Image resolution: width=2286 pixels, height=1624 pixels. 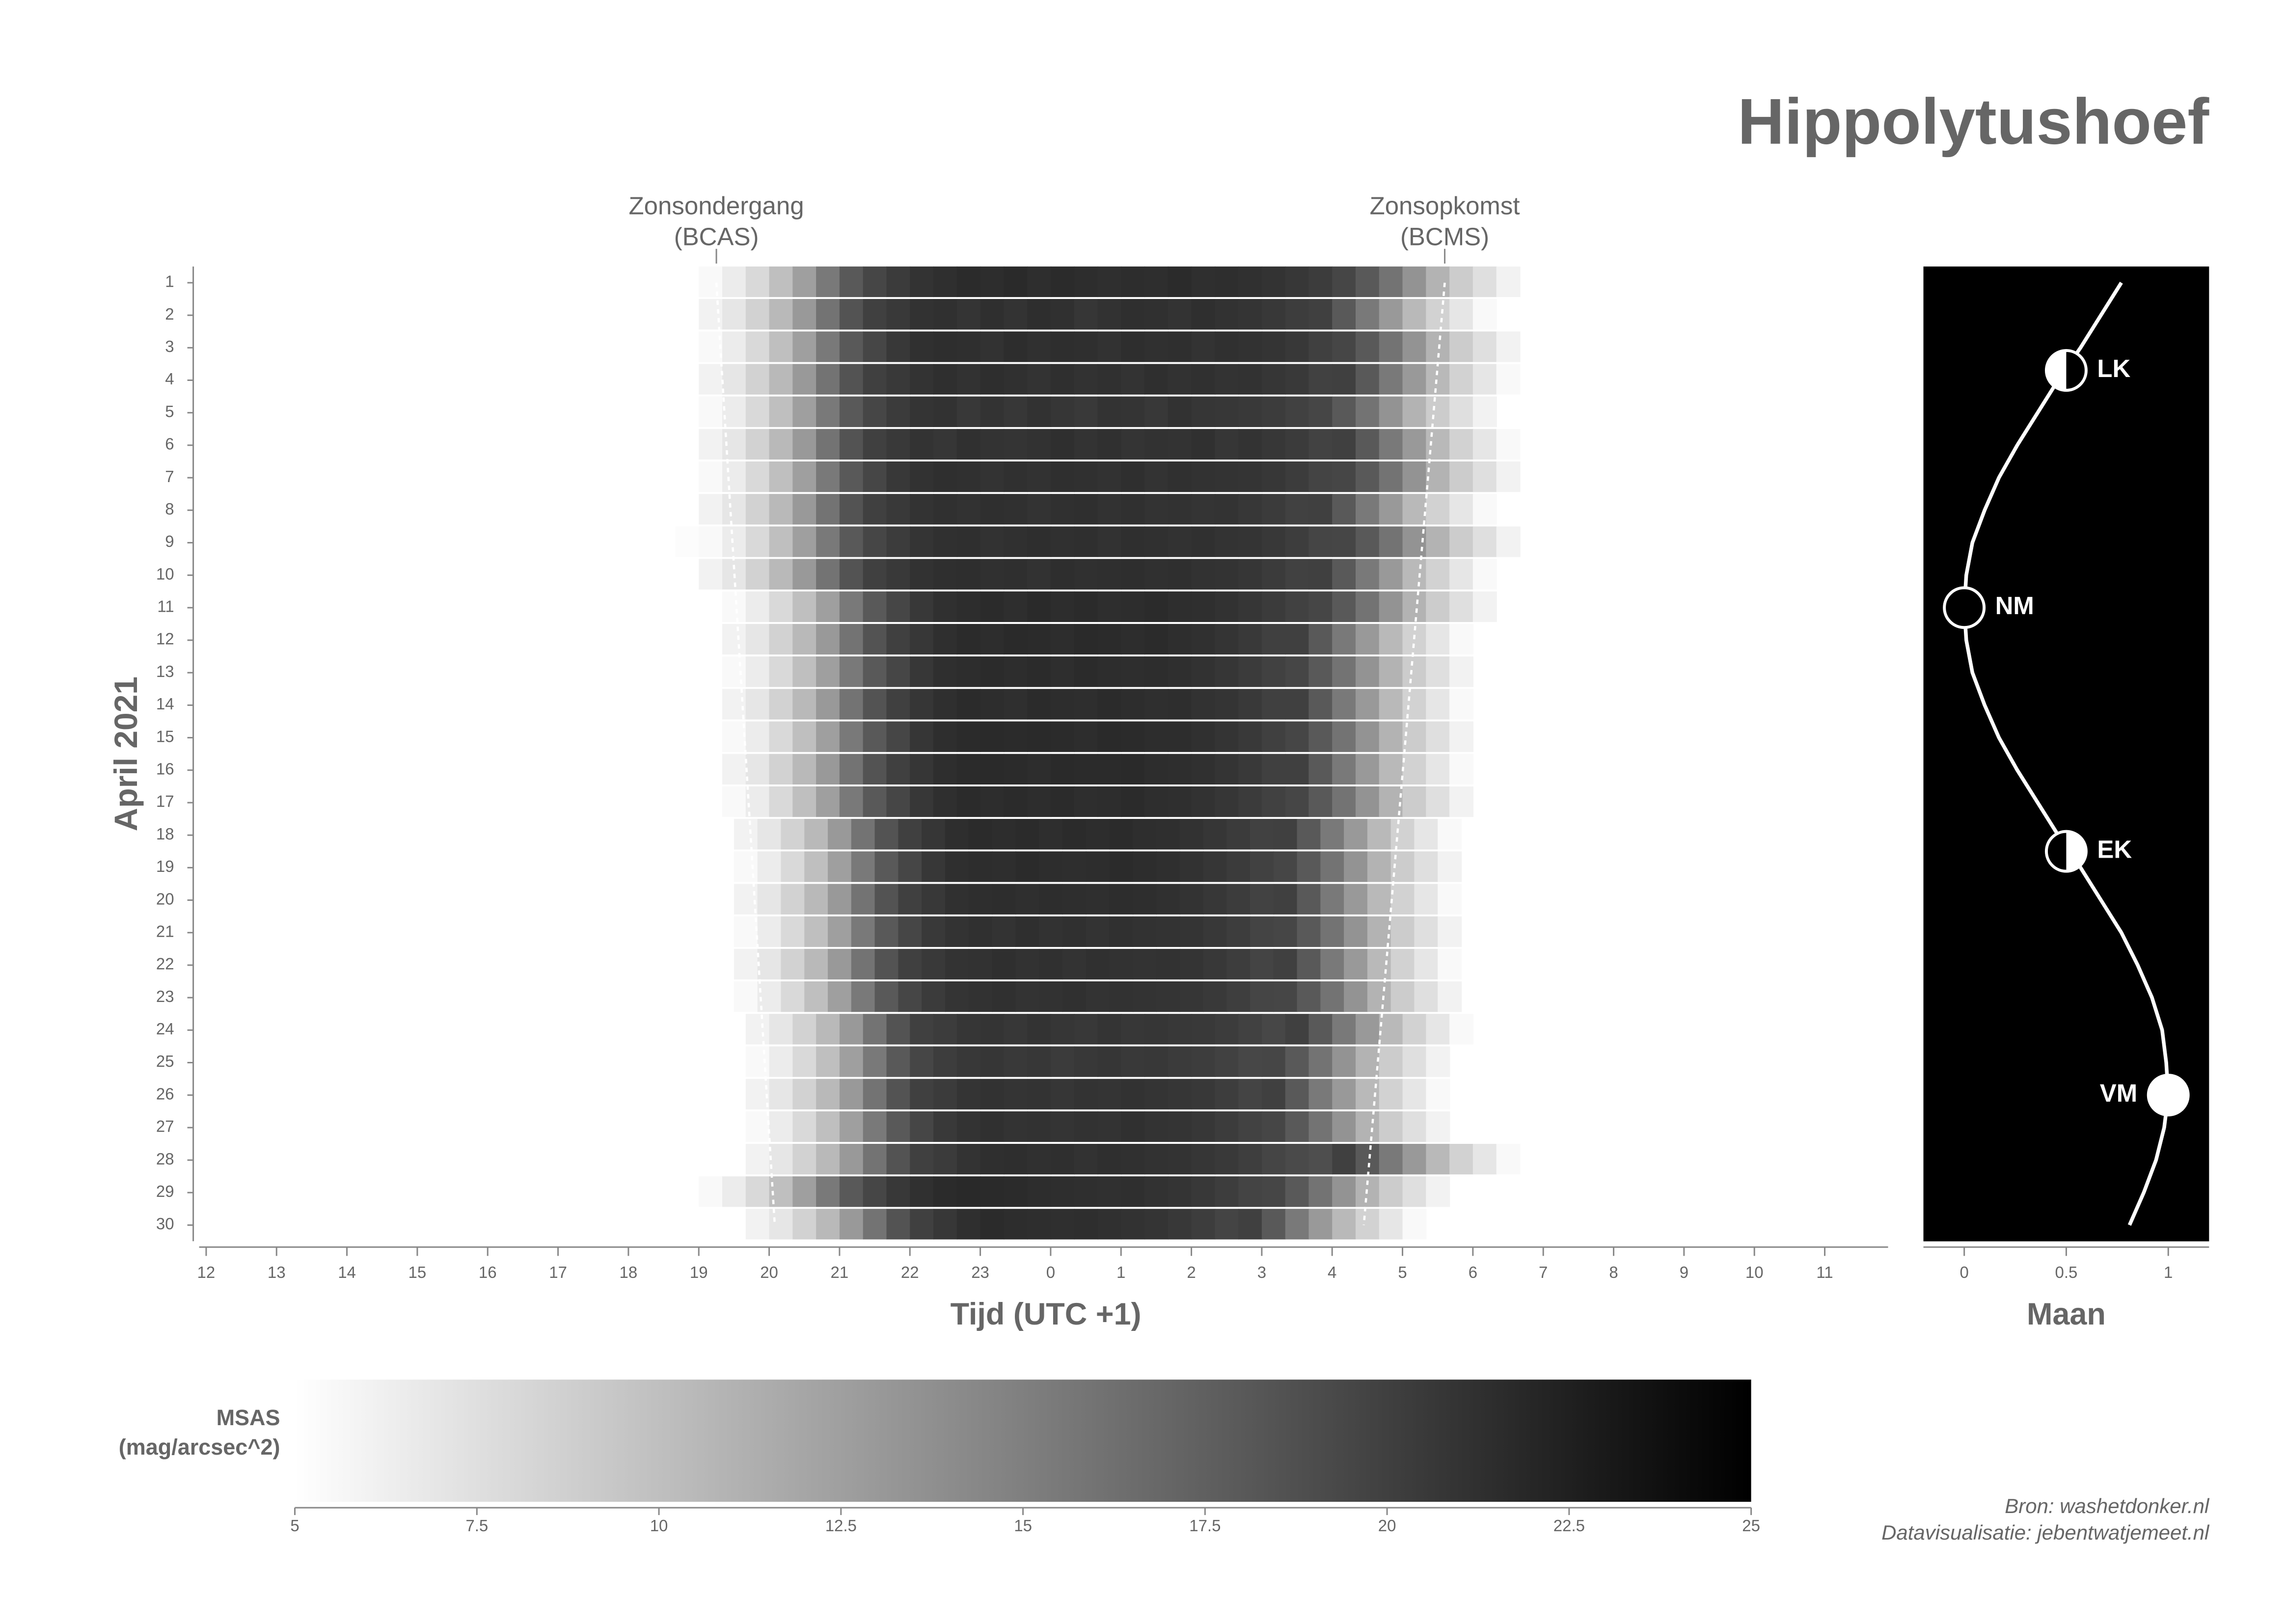 What do you see at coordinates (1824, 1272) in the screenshot?
I see `x-tick-label: 11` at bounding box center [1824, 1272].